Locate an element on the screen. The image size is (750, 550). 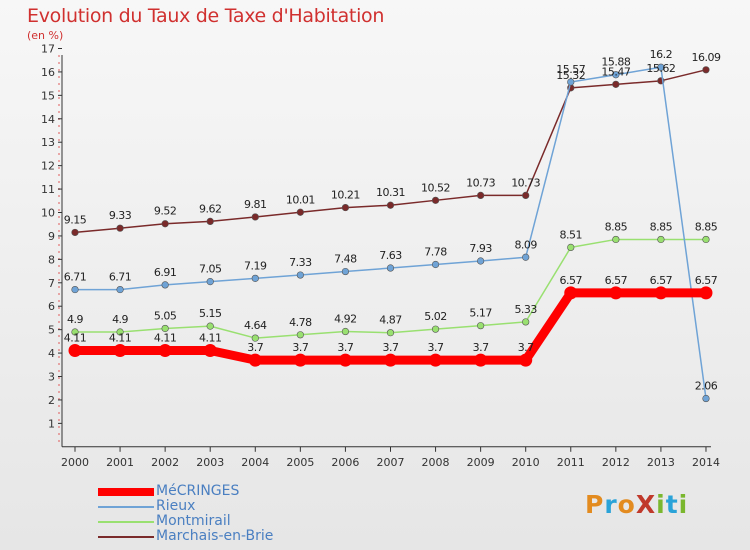
data-label: 15.62 is located at coordinates (660, 68).